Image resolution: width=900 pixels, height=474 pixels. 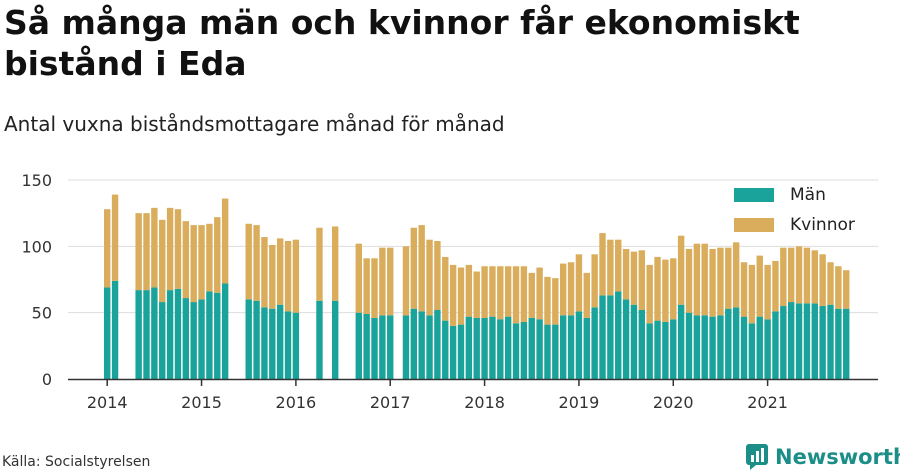 I want to click on legend-item-men: Män, so click(x=799, y=195).